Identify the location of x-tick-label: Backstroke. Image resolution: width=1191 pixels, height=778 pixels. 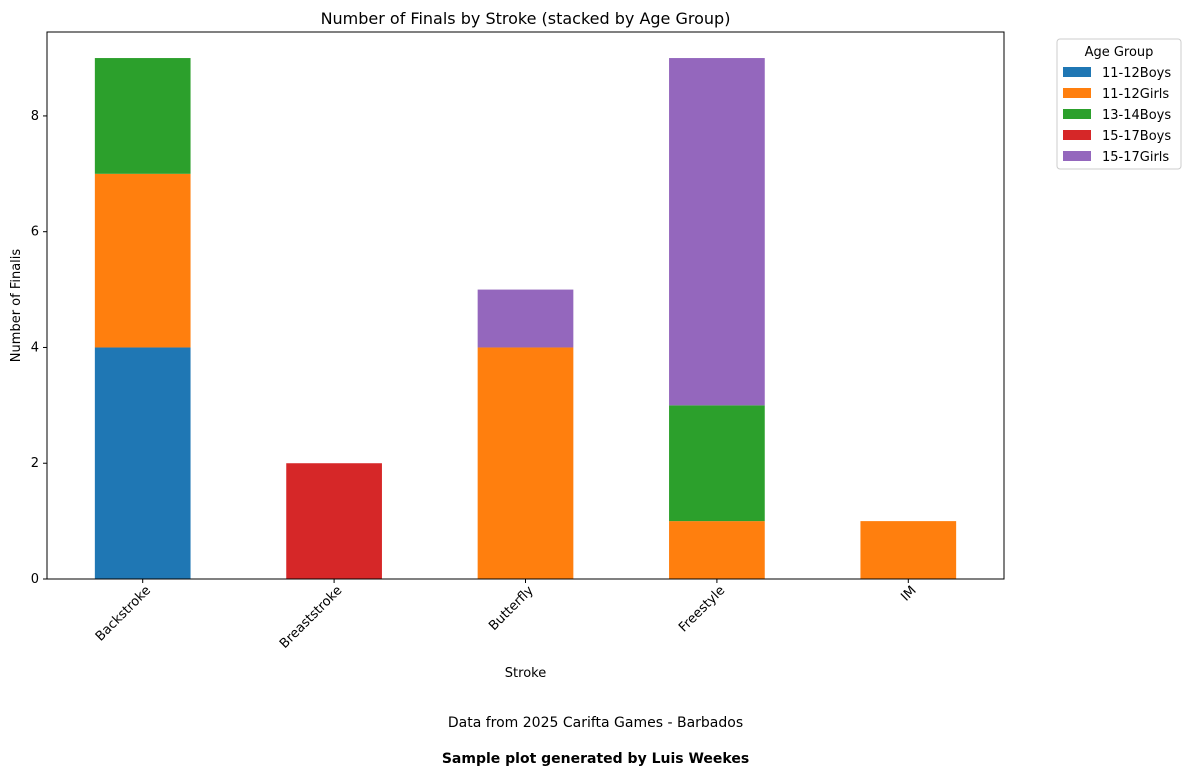
(123, 613).